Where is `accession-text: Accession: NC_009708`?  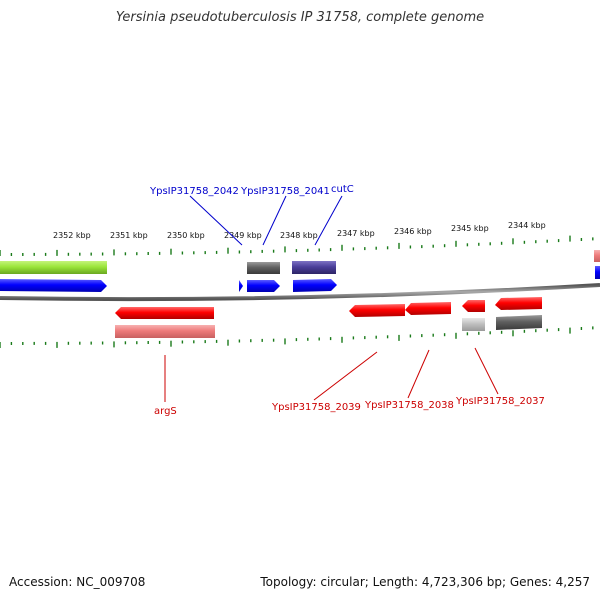 accession-text: Accession: NC_009708 is located at coordinates (77, 582).